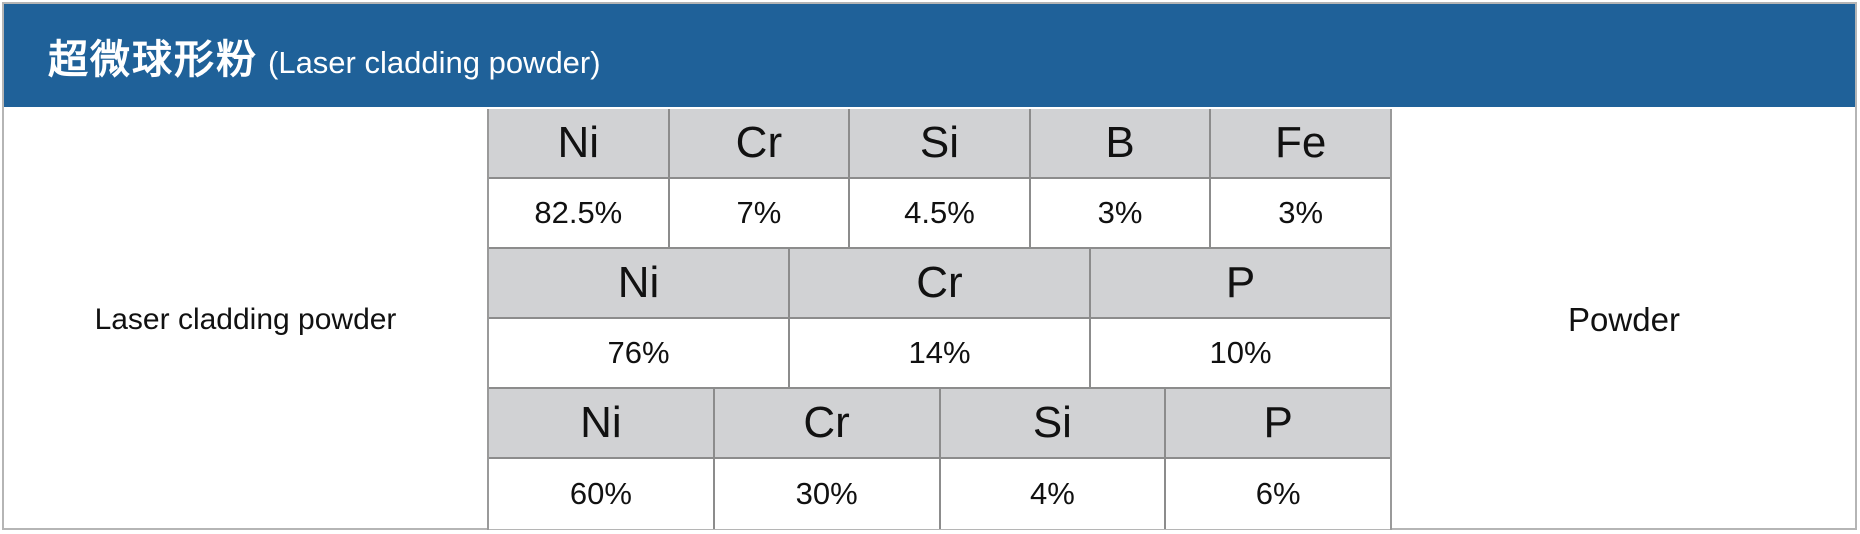 The width and height of the screenshot is (1860, 534). Describe the element at coordinates (434, 62) in the screenshot. I see `title-english: (Laser cladding powder)` at that location.